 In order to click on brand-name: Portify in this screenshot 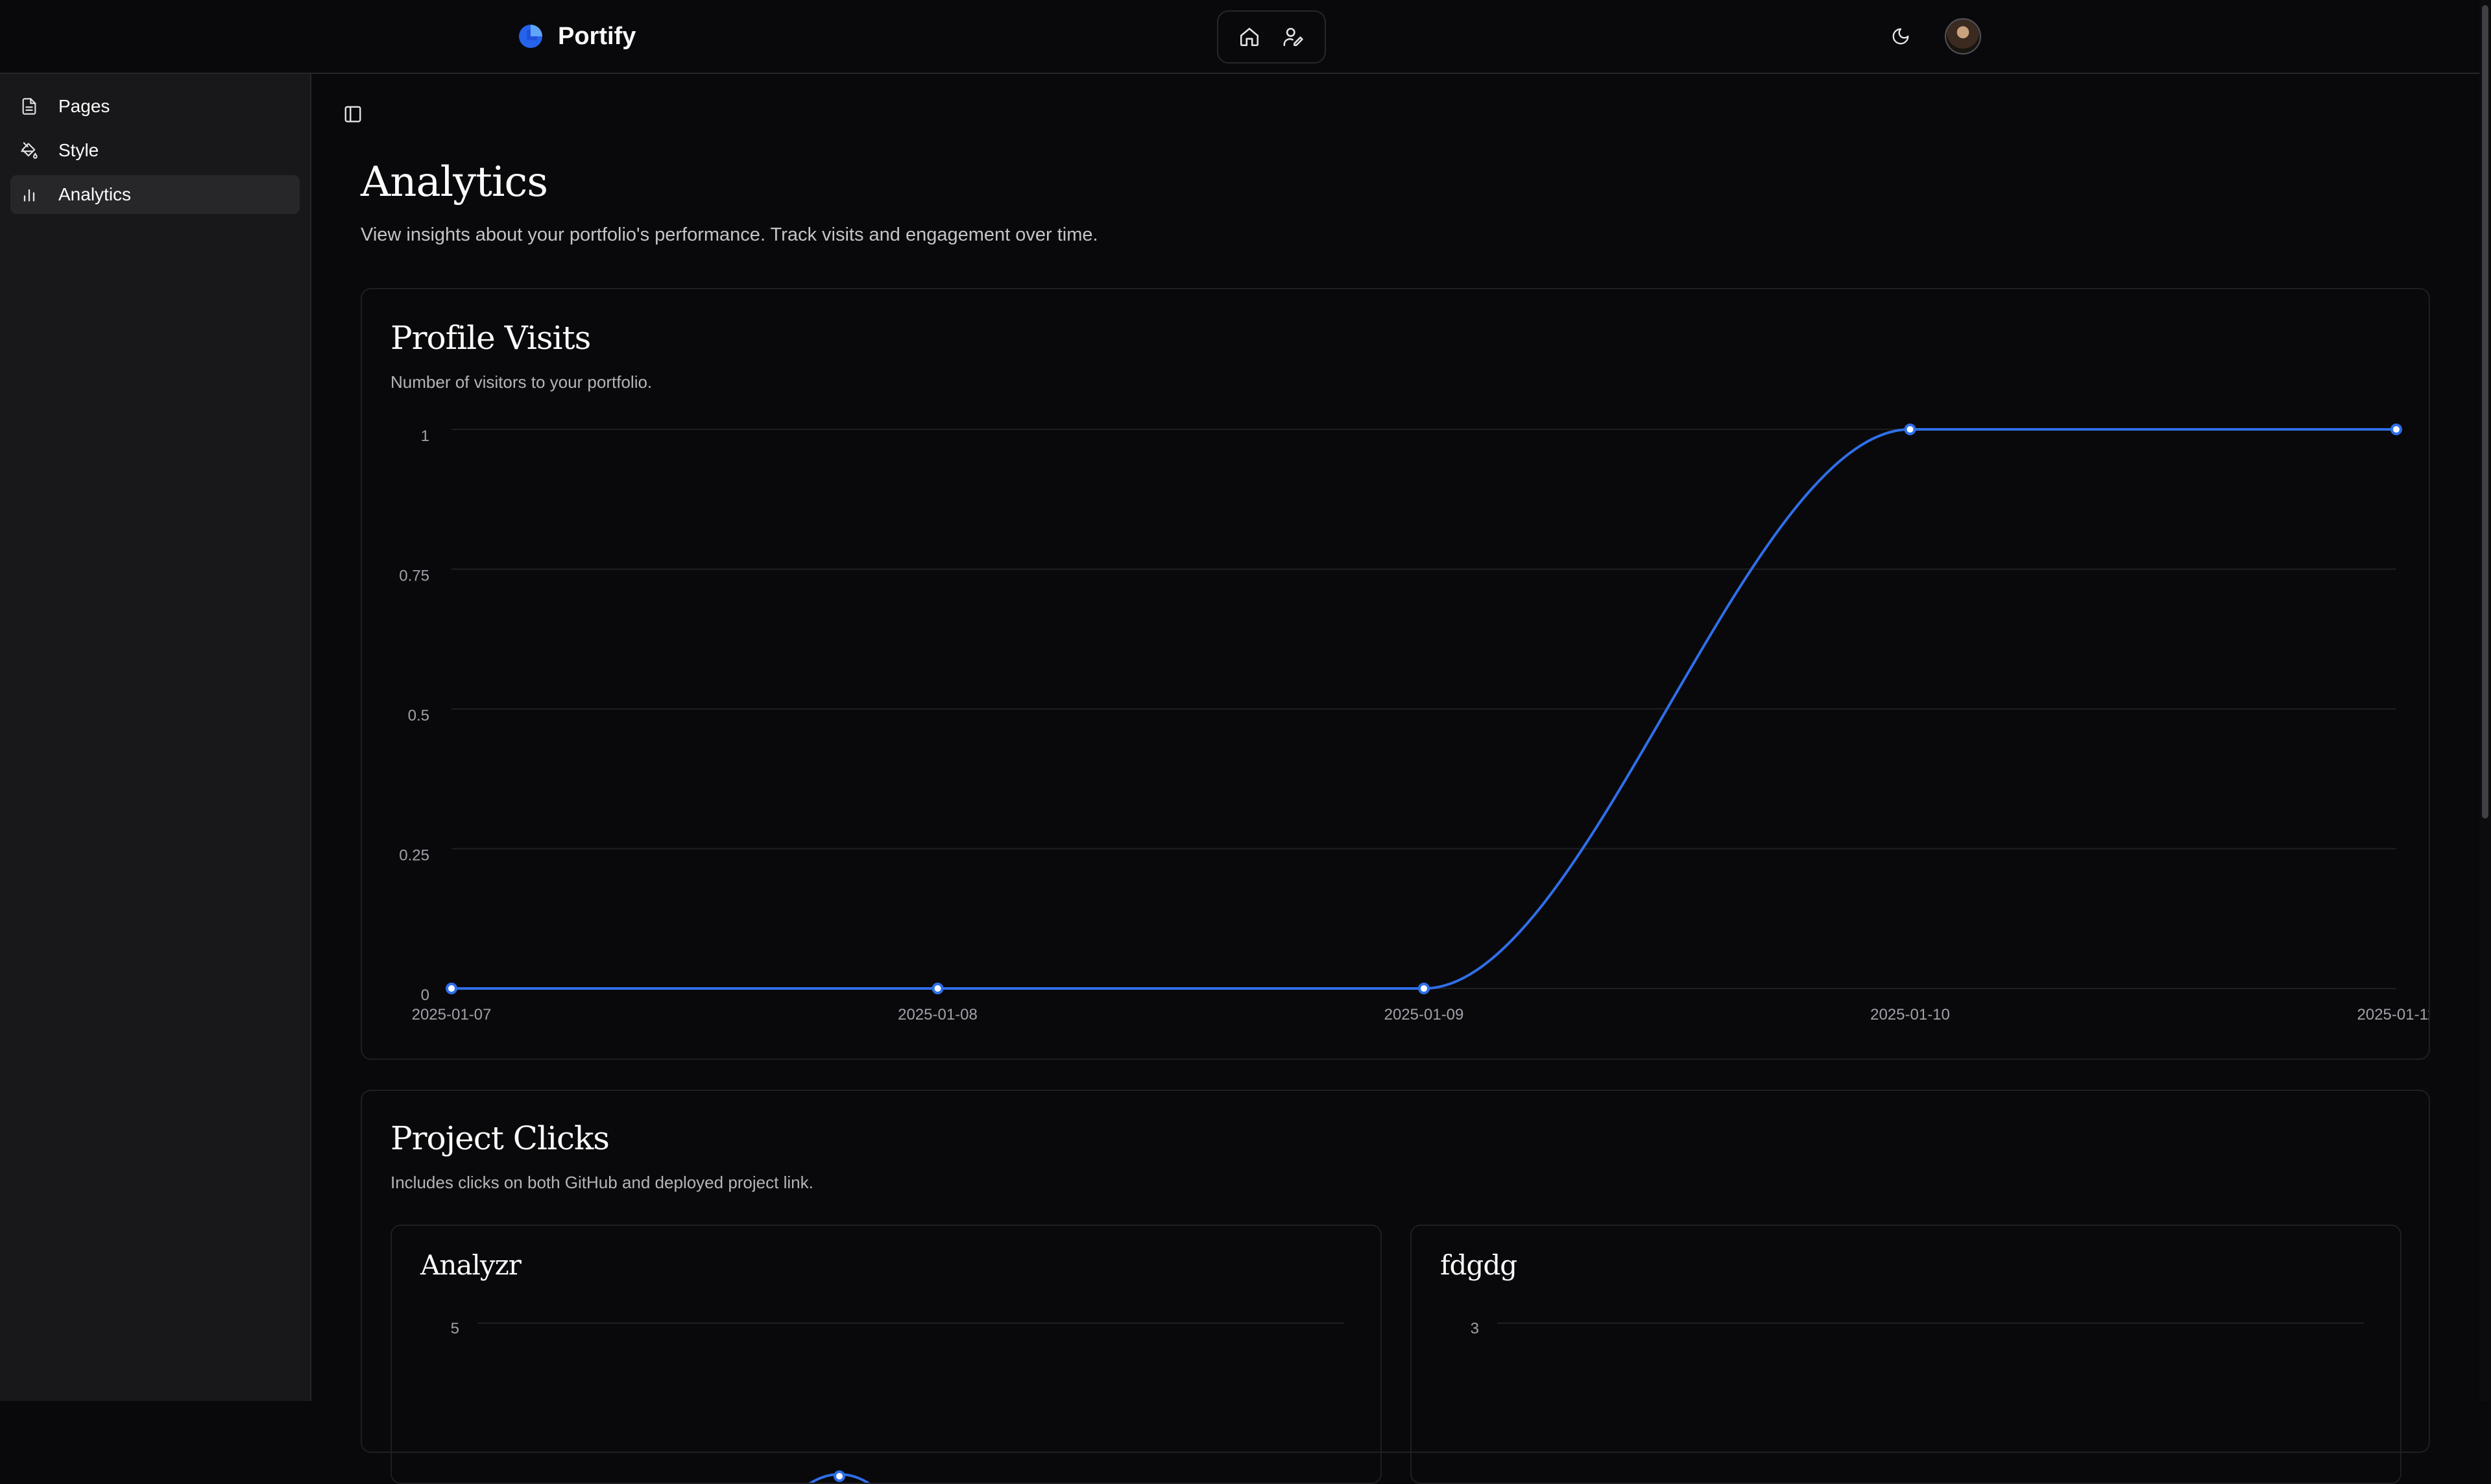, I will do `click(597, 36)`.